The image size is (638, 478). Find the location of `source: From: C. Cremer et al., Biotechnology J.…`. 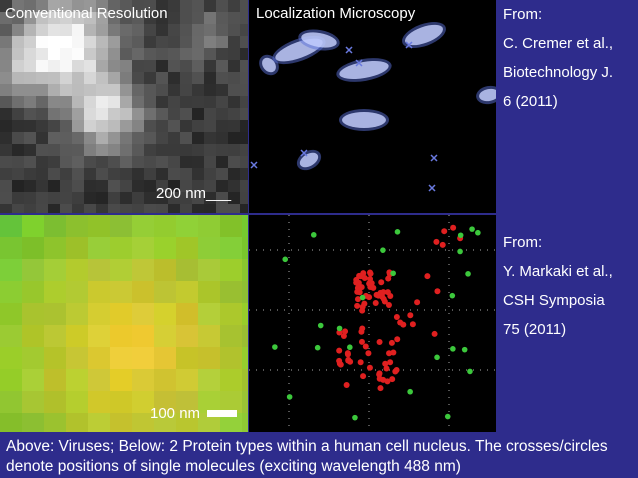

source: From: C. Cremer et al., Biotechnology J.… is located at coordinates (558, 64).